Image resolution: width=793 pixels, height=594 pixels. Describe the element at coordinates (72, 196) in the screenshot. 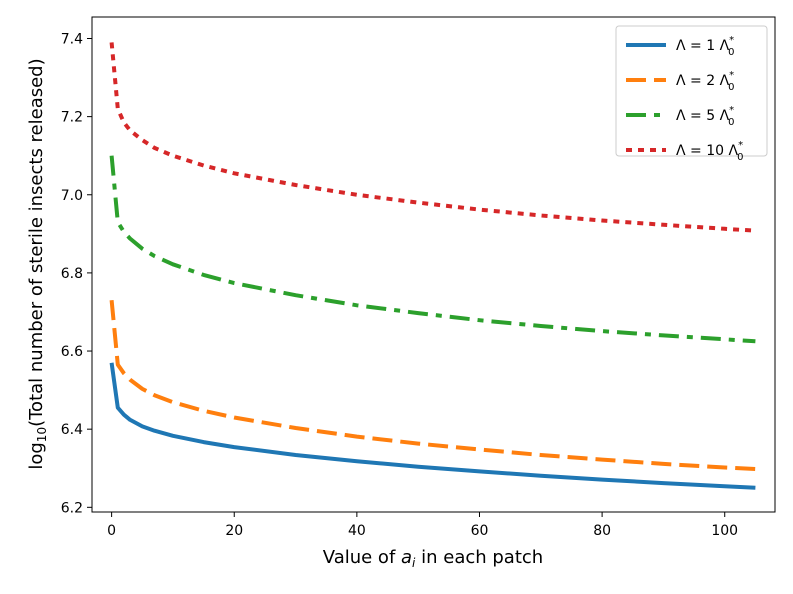

I see `y-tick-label: 7.0` at that location.